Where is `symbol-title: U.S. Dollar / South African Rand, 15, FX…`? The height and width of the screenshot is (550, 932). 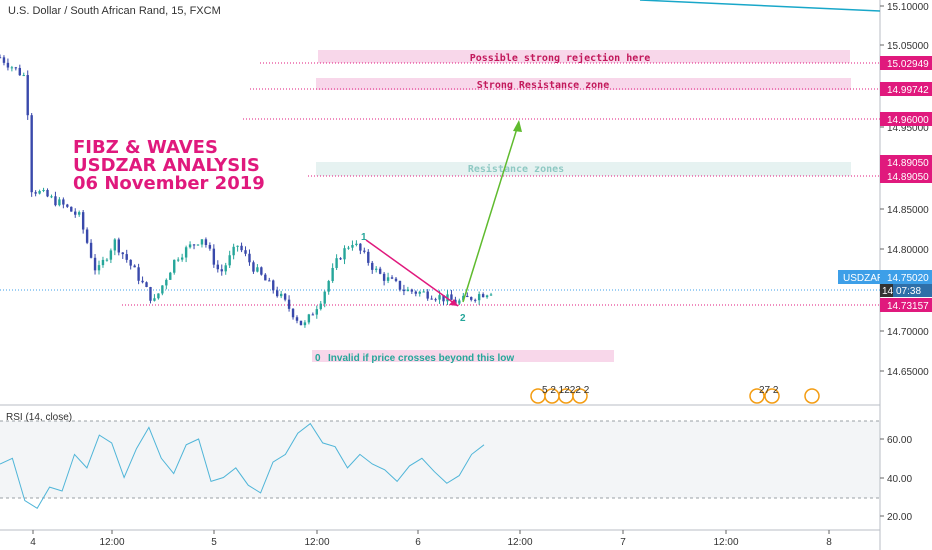 symbol-title: U.S. Dollar / South African Rand, 15, FX… is located at coordinates (114, 11).